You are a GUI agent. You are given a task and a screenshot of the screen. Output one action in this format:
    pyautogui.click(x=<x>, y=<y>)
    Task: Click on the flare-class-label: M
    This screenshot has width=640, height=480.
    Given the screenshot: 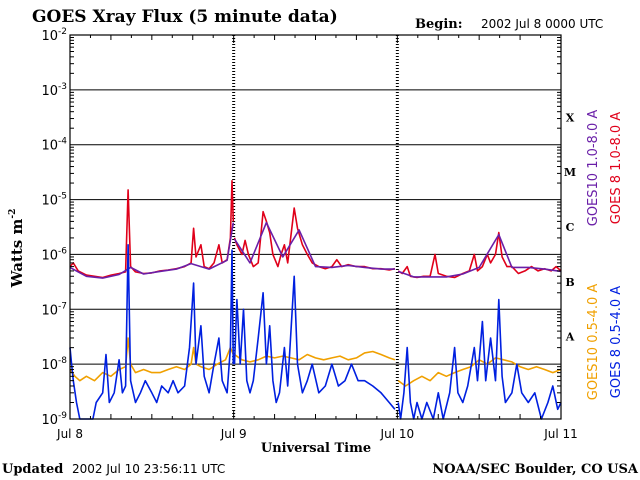 What is the action you would take?
    pyautogui.click(x=570, y=172)
    